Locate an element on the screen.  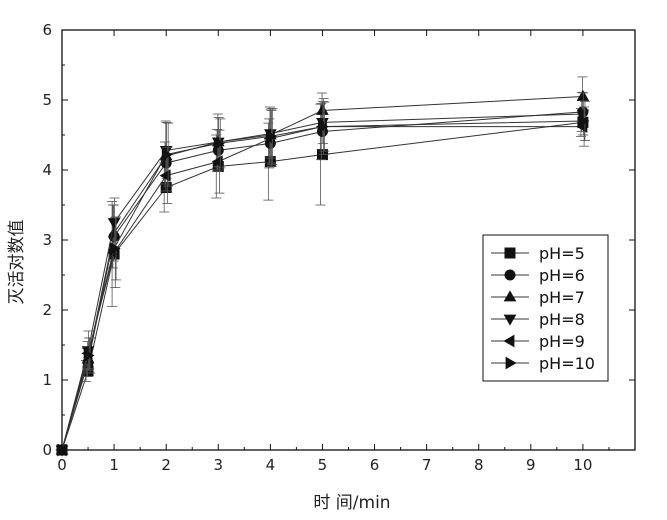
legend-label: pH=7 is located at coordinates (562, 297).